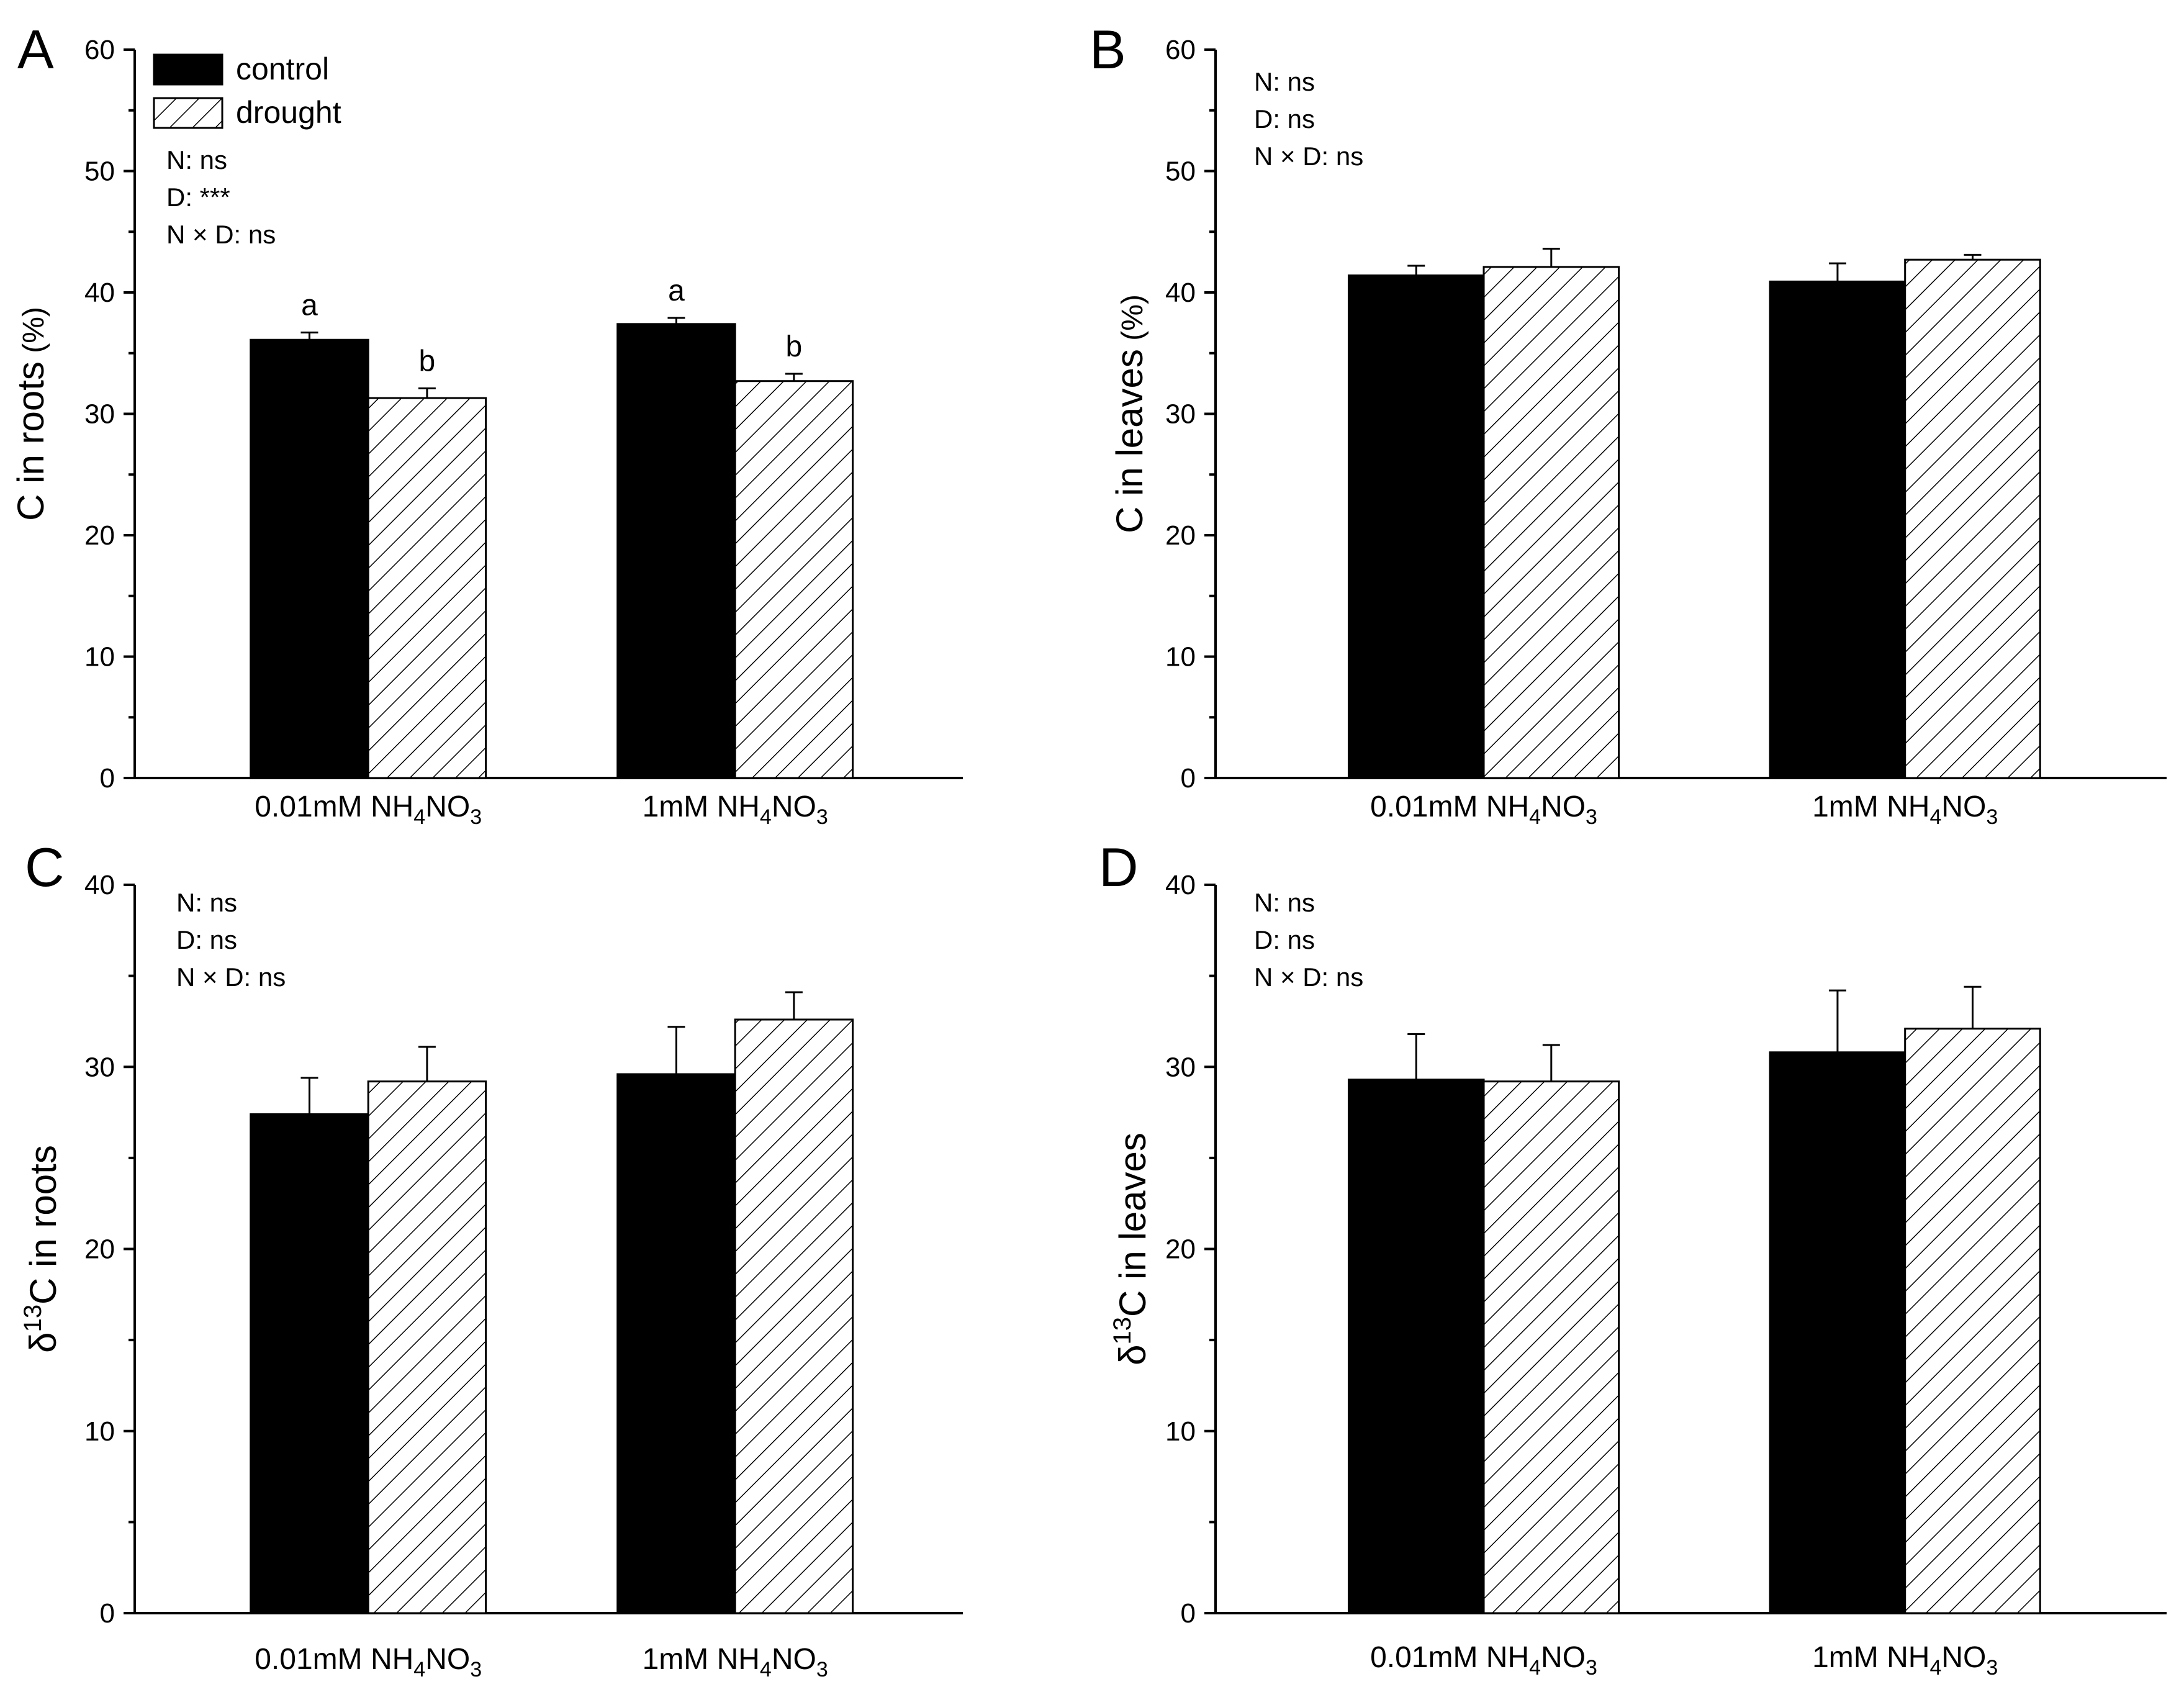 Image resolution: width=2184 pixels, height=1692 pixels. I want to click on legend-swatch-control, so click(188, 69).